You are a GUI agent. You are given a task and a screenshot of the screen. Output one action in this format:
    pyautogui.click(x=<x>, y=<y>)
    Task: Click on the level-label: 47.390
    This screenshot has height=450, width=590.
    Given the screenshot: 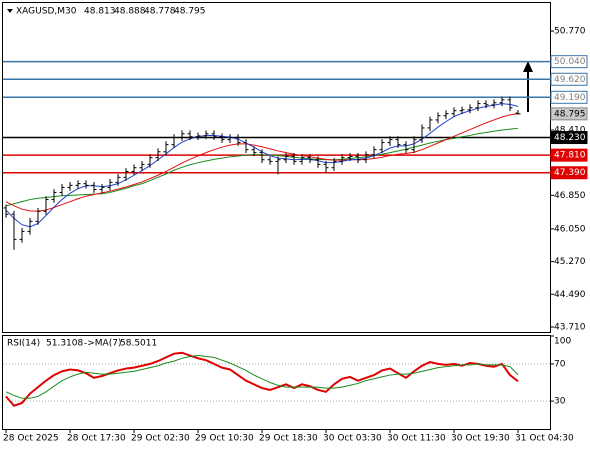 What is the action you would take?
    pyautogui.click(x=570, y=173)
    